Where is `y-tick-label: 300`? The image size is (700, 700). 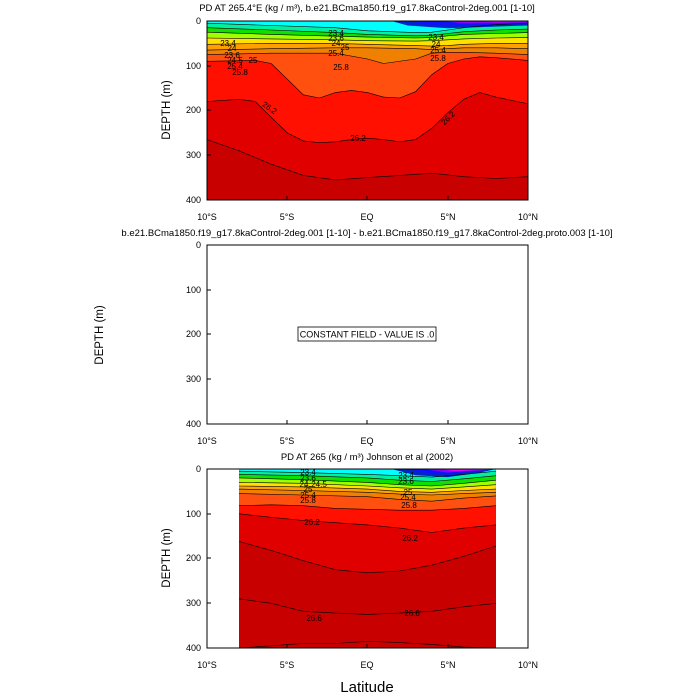
y-tick-label: 300 is located at coordinates (193, 603).